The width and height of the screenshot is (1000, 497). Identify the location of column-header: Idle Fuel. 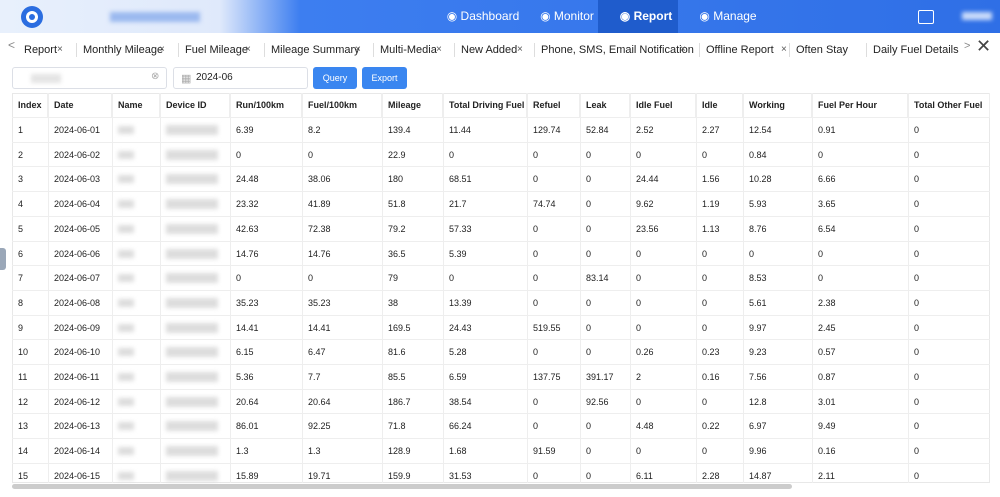
(663, 105).